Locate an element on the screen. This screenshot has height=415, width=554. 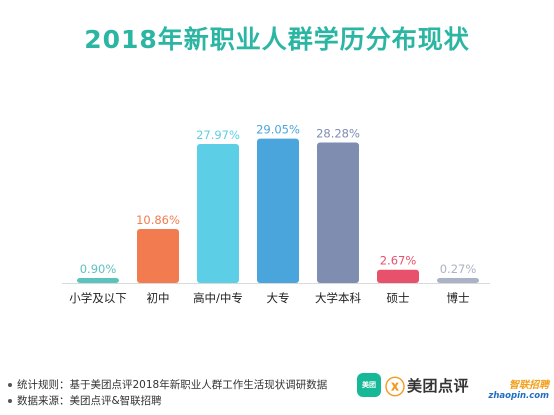
zhaopin-en: zhaopin.com is located at coordinates (518, 396).